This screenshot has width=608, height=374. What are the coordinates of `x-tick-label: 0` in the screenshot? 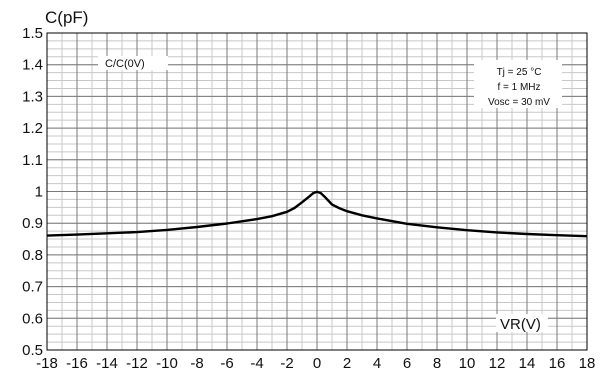 It's located at (317, 363).